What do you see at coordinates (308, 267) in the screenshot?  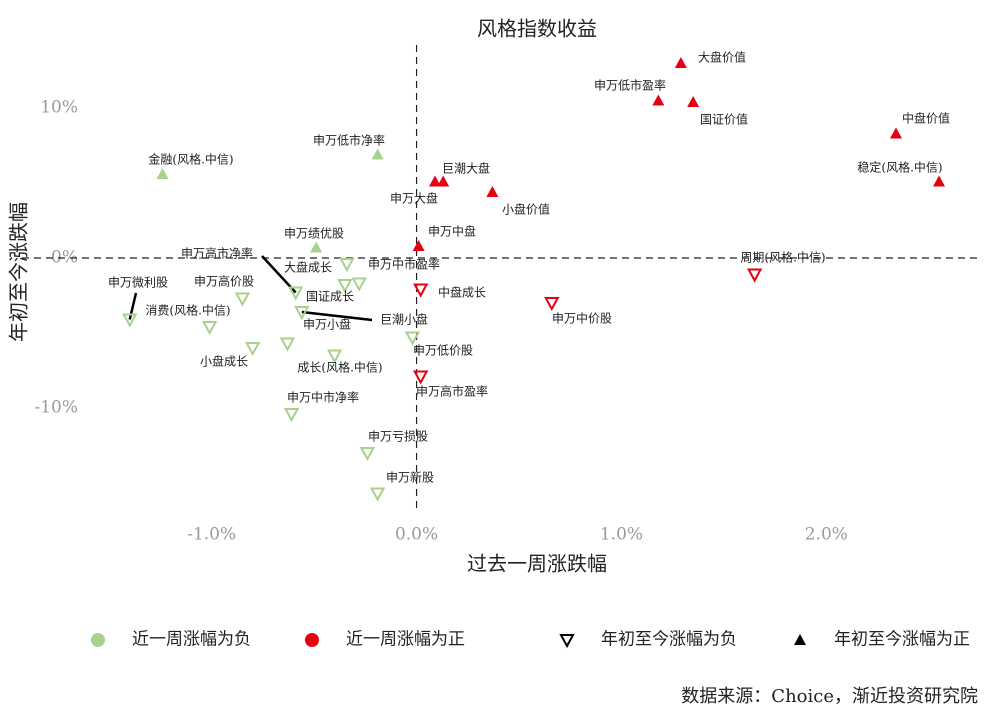 I see `point-label: 大盘成长` at bounding box center [308, 267].